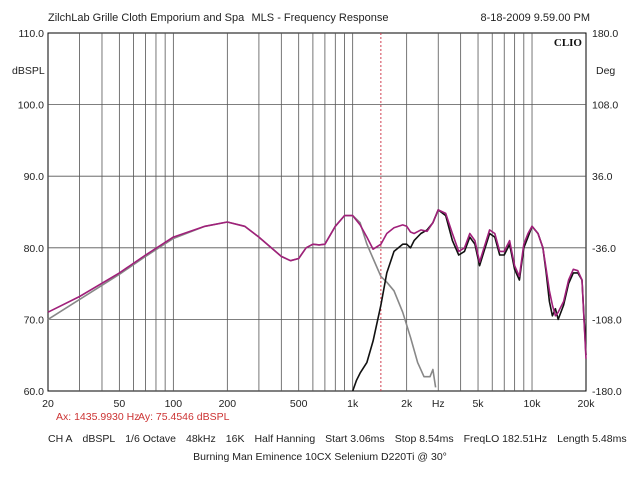  Describe the element at coordinates (146, 18) in the screenshot. I see `header-left: ZilchLab Grille Cloth Emporium and Spa` at that location.